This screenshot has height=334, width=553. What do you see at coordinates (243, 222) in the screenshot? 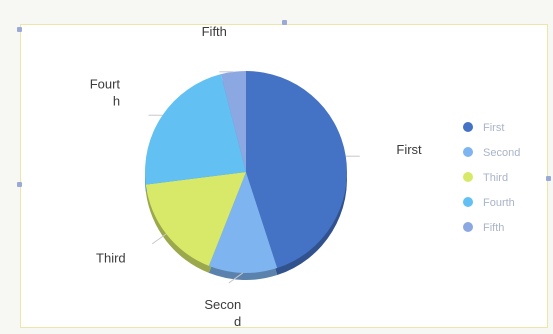
I see `pie-slice-second` at bounding box center [243, 222].